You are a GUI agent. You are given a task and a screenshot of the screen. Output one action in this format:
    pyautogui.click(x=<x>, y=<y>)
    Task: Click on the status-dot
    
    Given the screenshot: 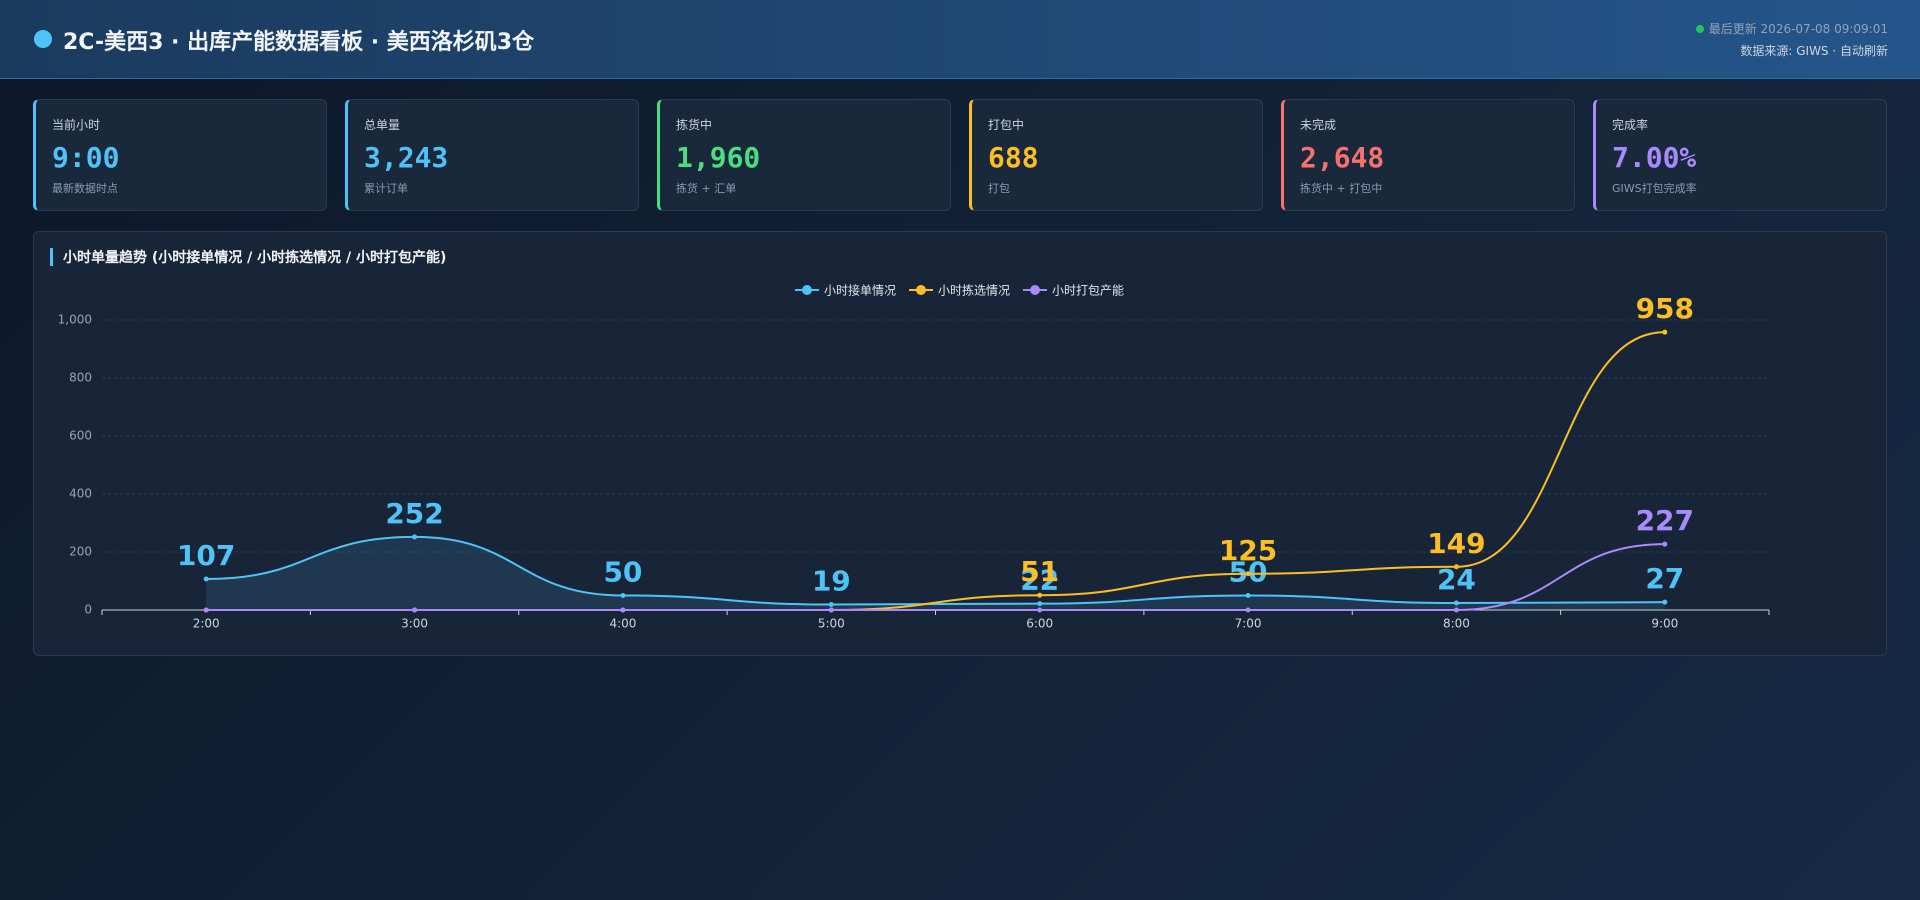 What is the action you would take?
    pyautogui.click(x=43, y=39)
    